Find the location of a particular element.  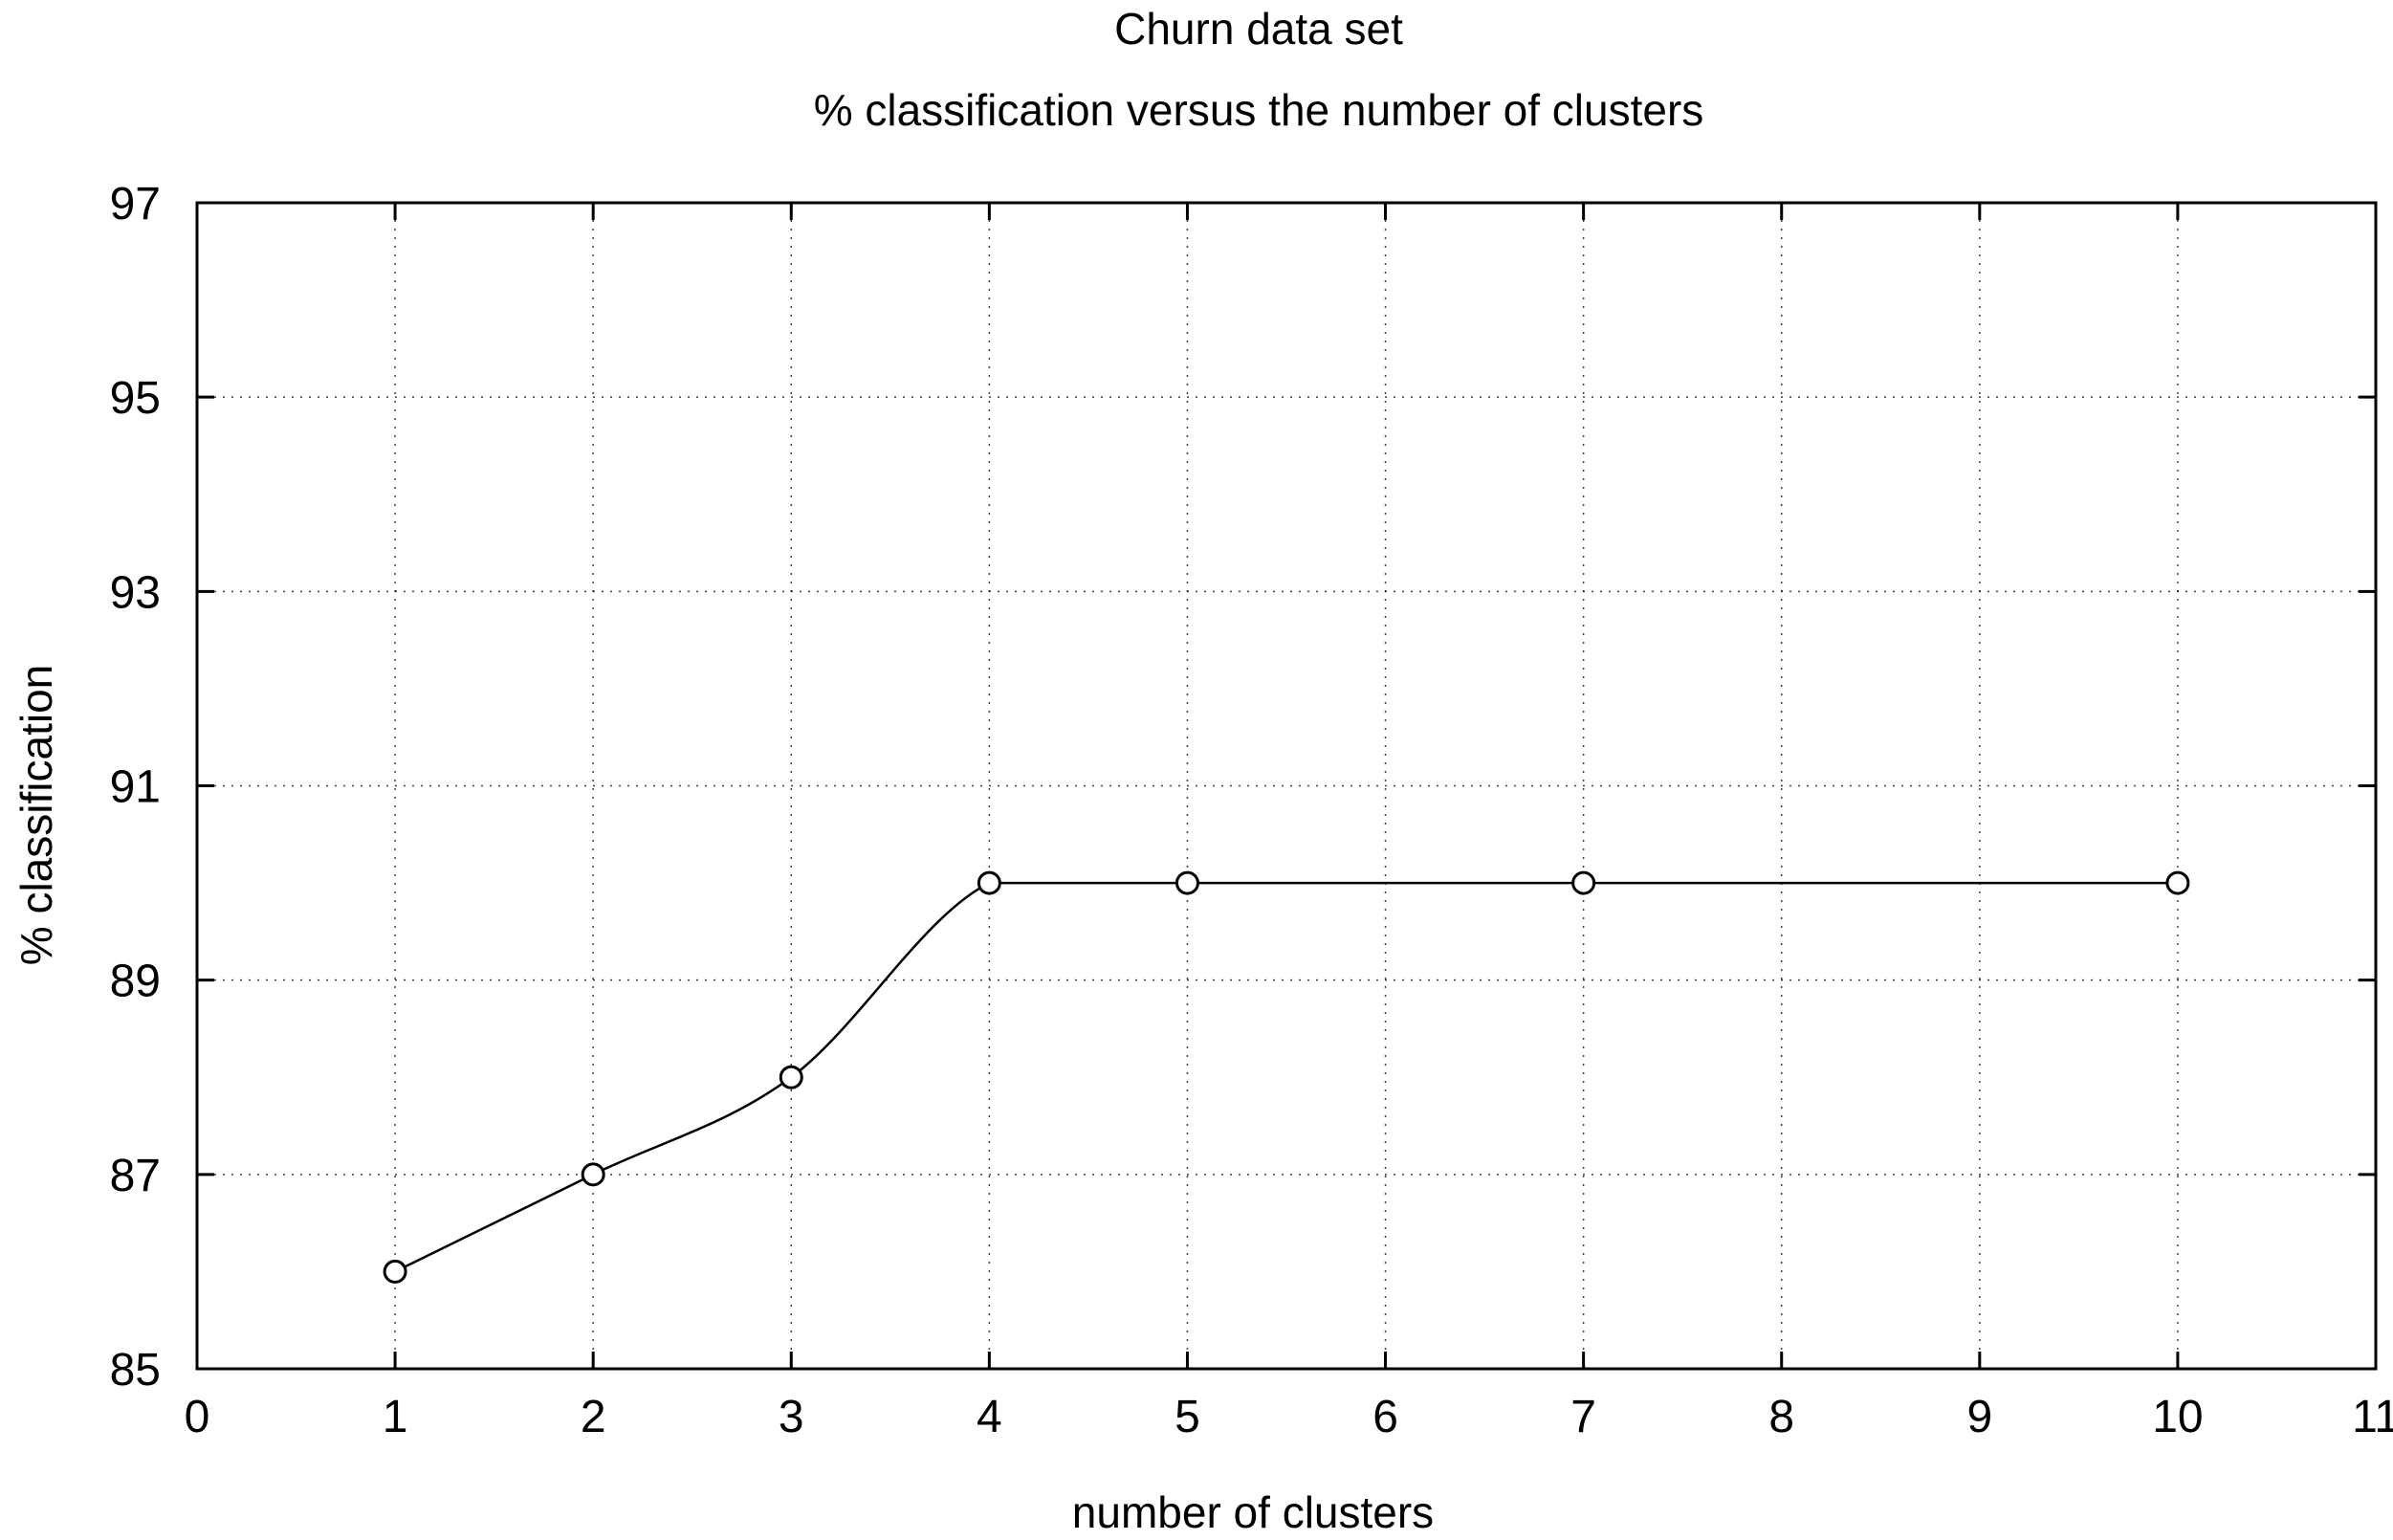

y-tick-label-89: 89 is located at coordinates (135, 982).